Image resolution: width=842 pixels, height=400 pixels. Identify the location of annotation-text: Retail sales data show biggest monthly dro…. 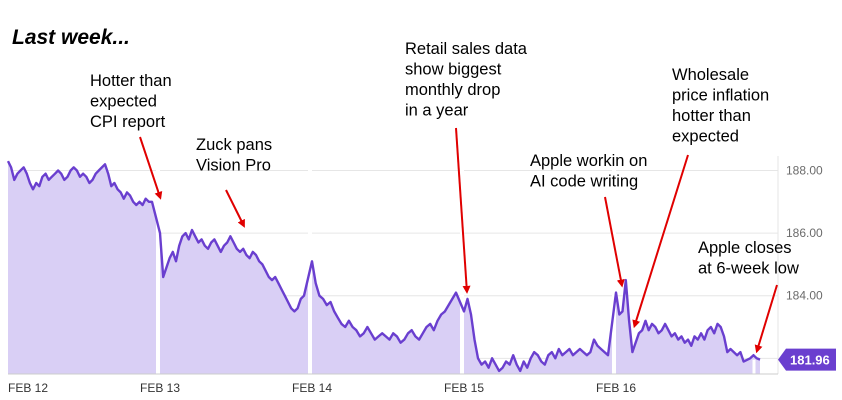
(466, 80).